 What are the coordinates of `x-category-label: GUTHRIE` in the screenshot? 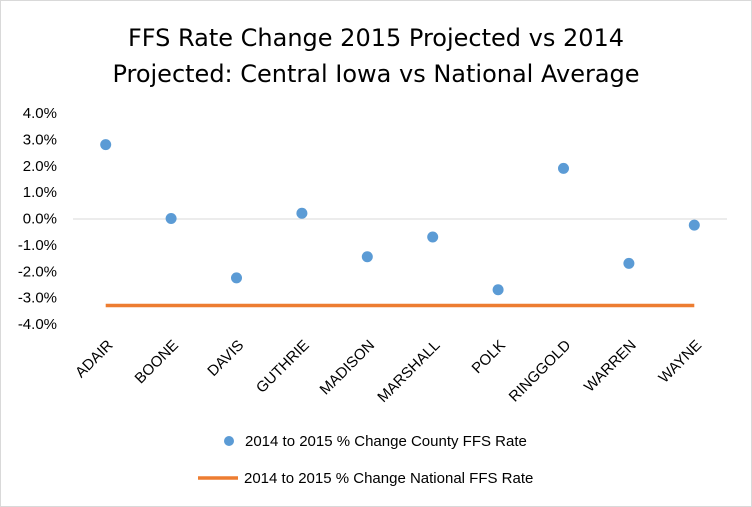 It's located at (283, 367).